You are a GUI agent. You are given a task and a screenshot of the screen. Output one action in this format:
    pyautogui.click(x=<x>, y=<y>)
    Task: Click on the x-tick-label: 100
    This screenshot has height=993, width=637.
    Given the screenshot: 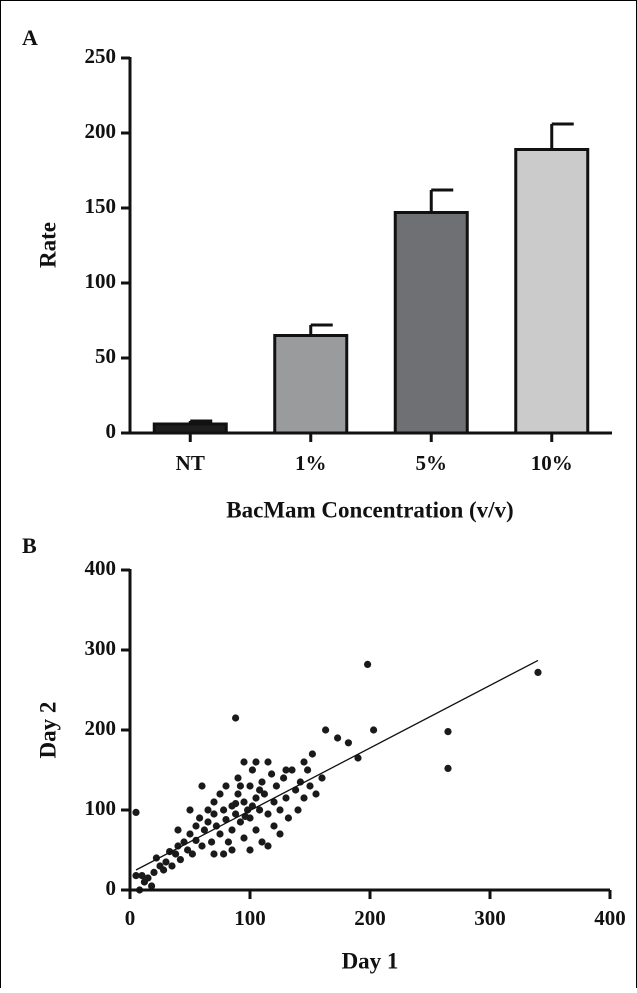 What is the action you would take?
    pyautogui.click(x=250, y=918)
    